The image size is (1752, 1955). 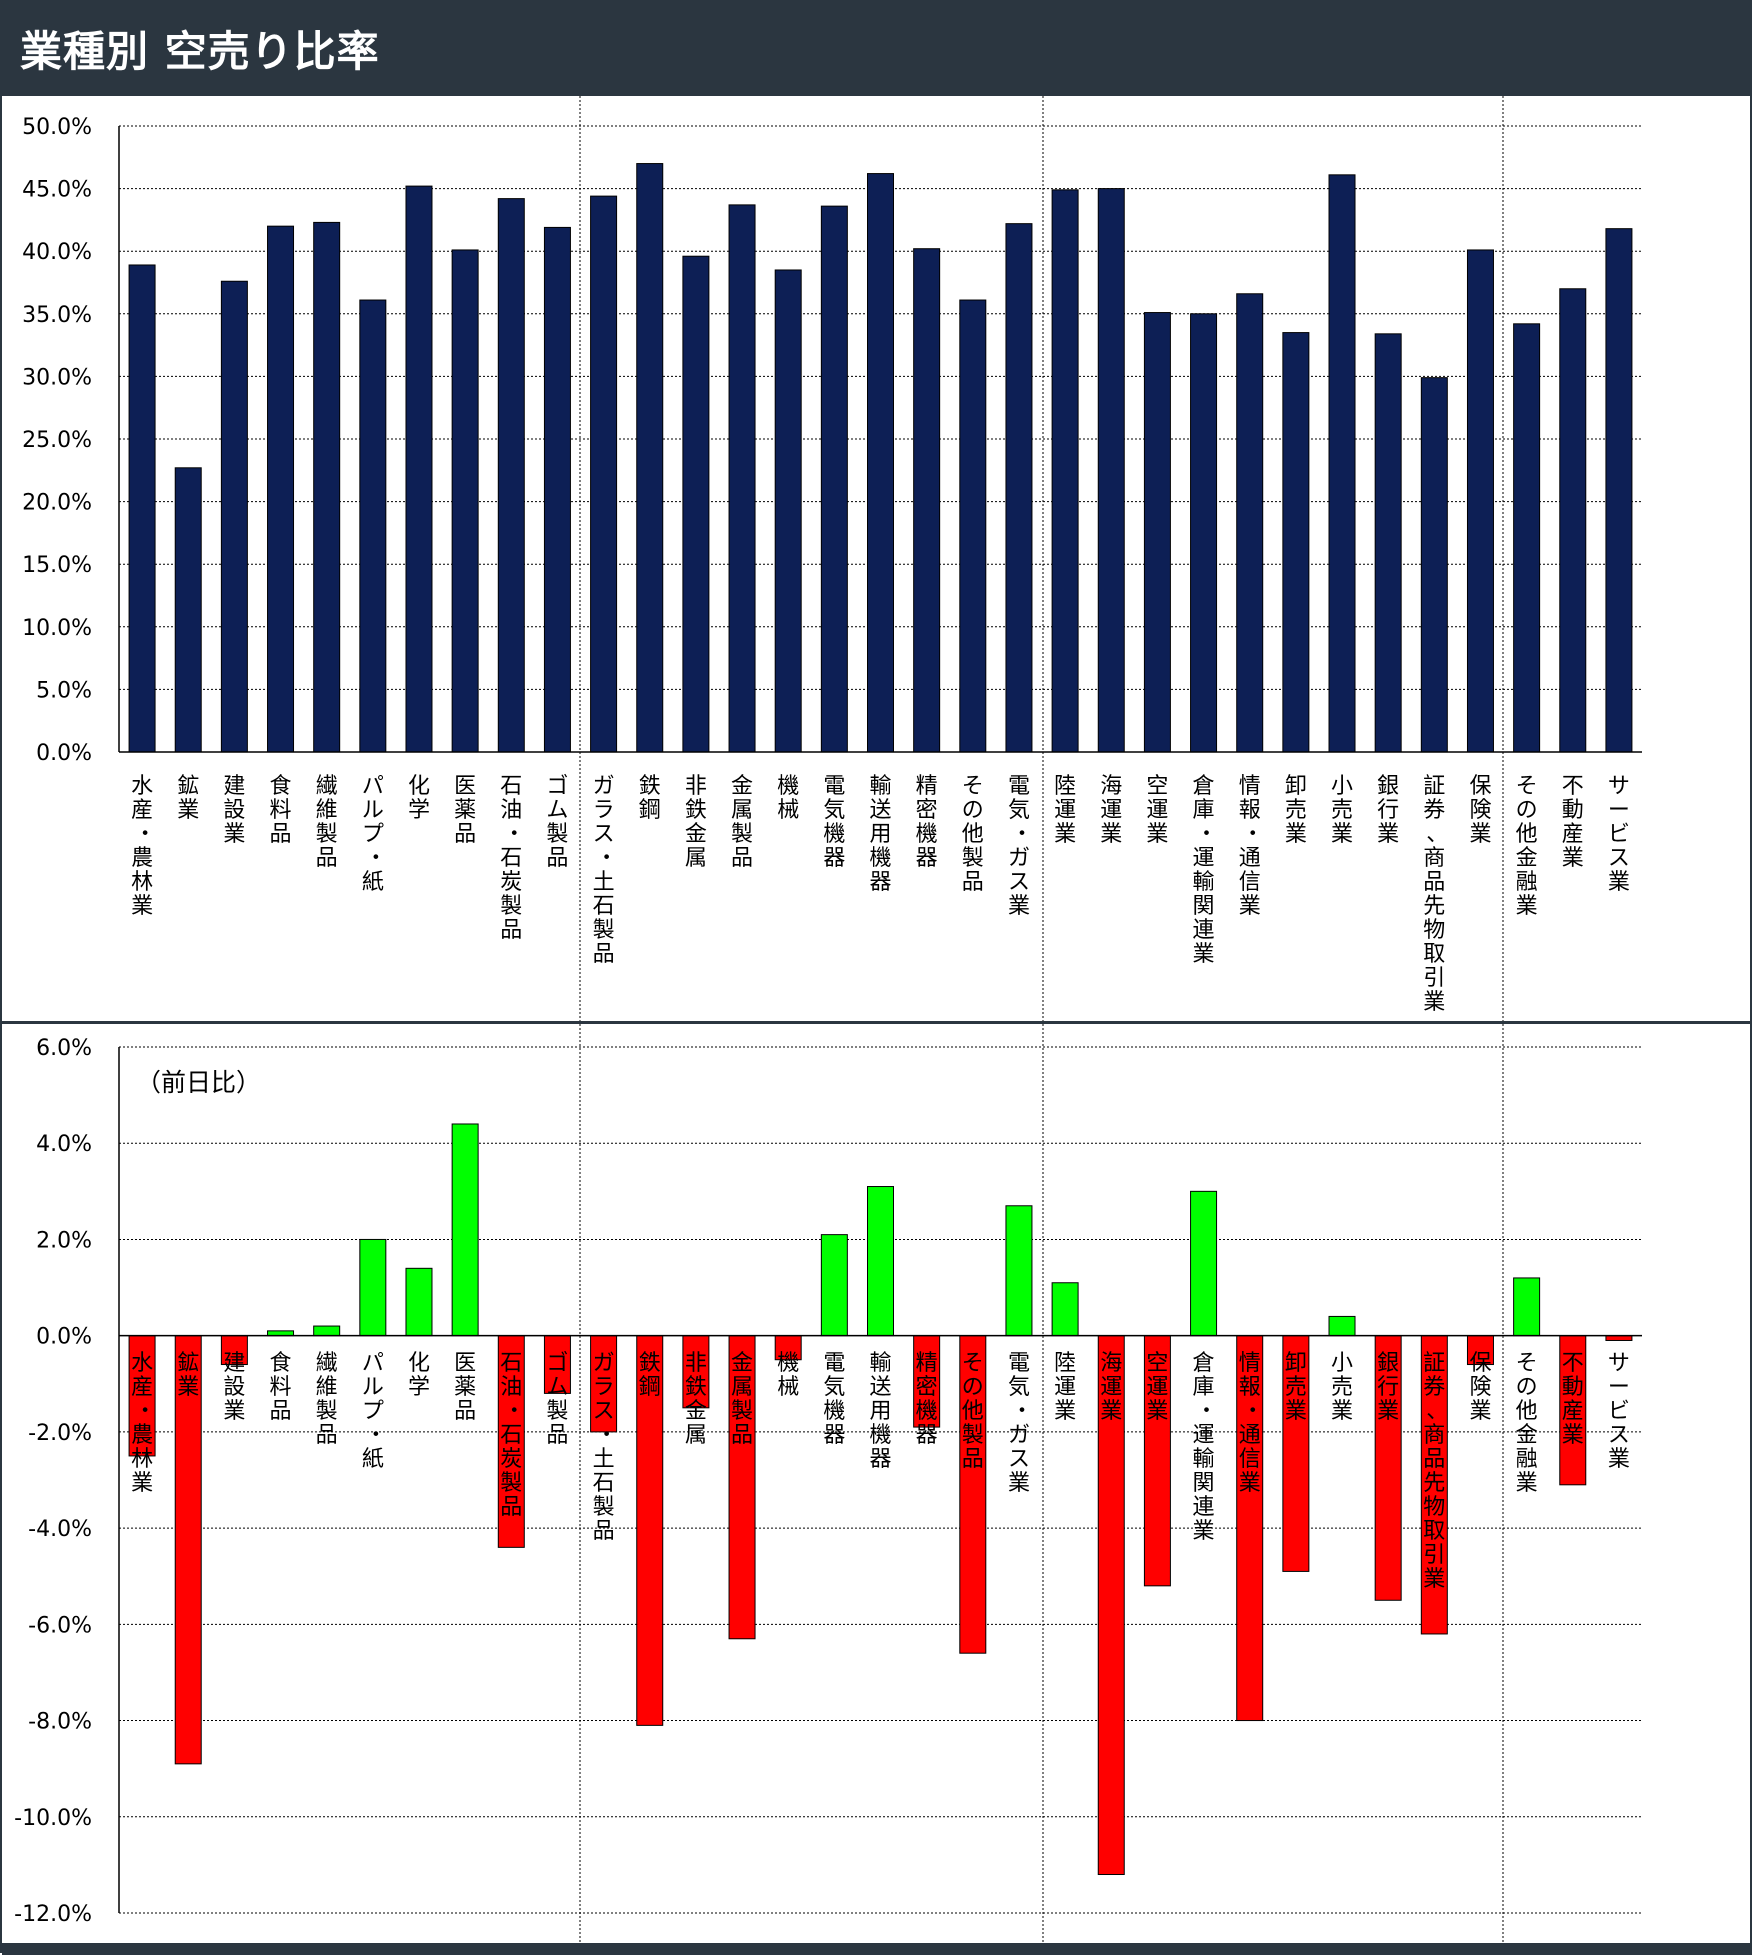 What do you see at coordinates (1342, 1387) in the screenshot?
I see `category-label: 小売業` at bounding box center [1342, 1387].